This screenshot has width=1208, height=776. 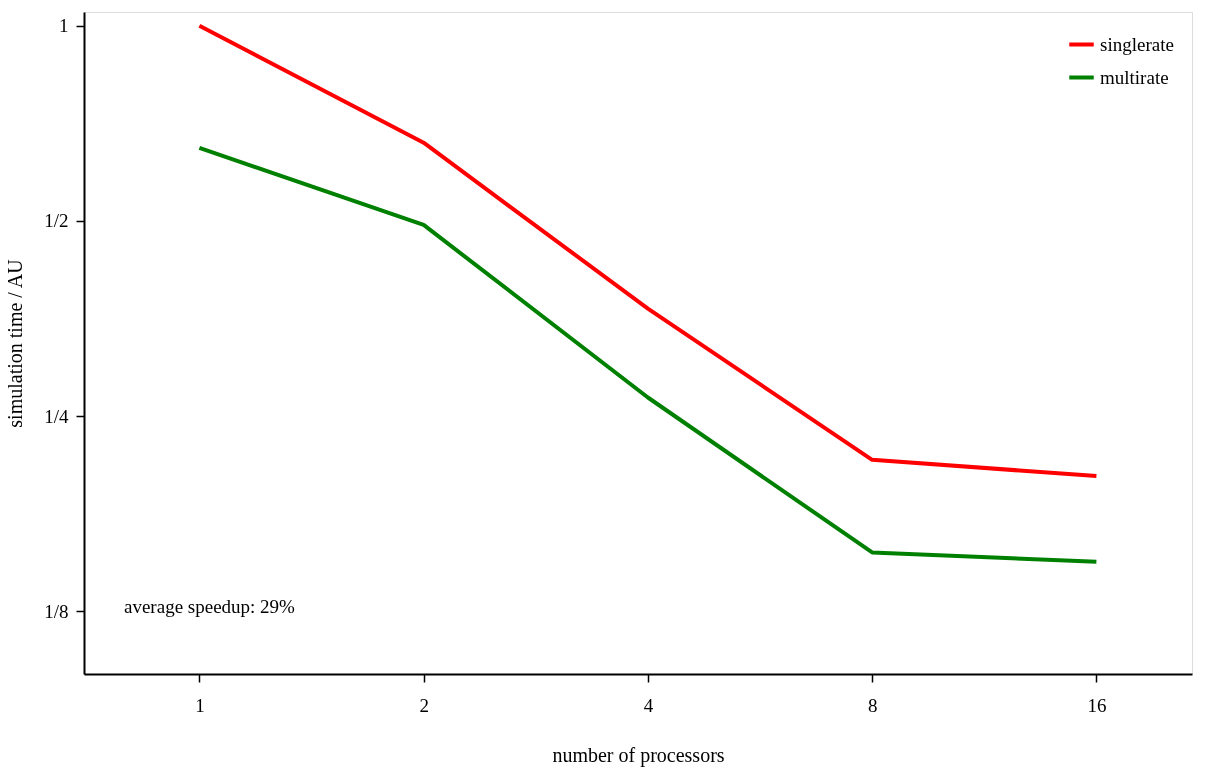 I want to click on x-tick-label: 1, so click(x=200, y=705).